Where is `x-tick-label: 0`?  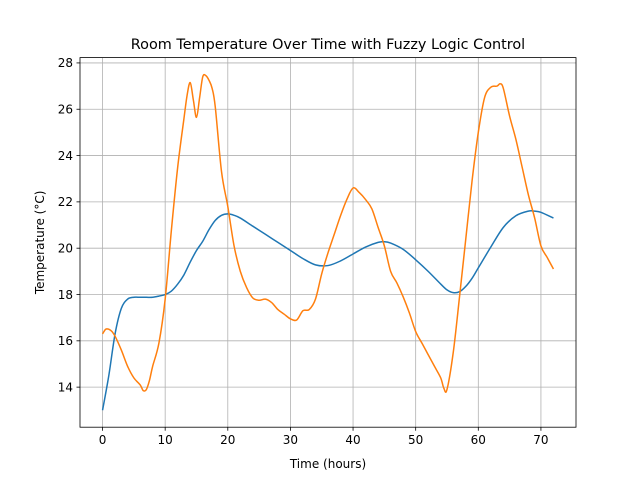 x-tick-label: 0 is located at coordinates (103, 440).